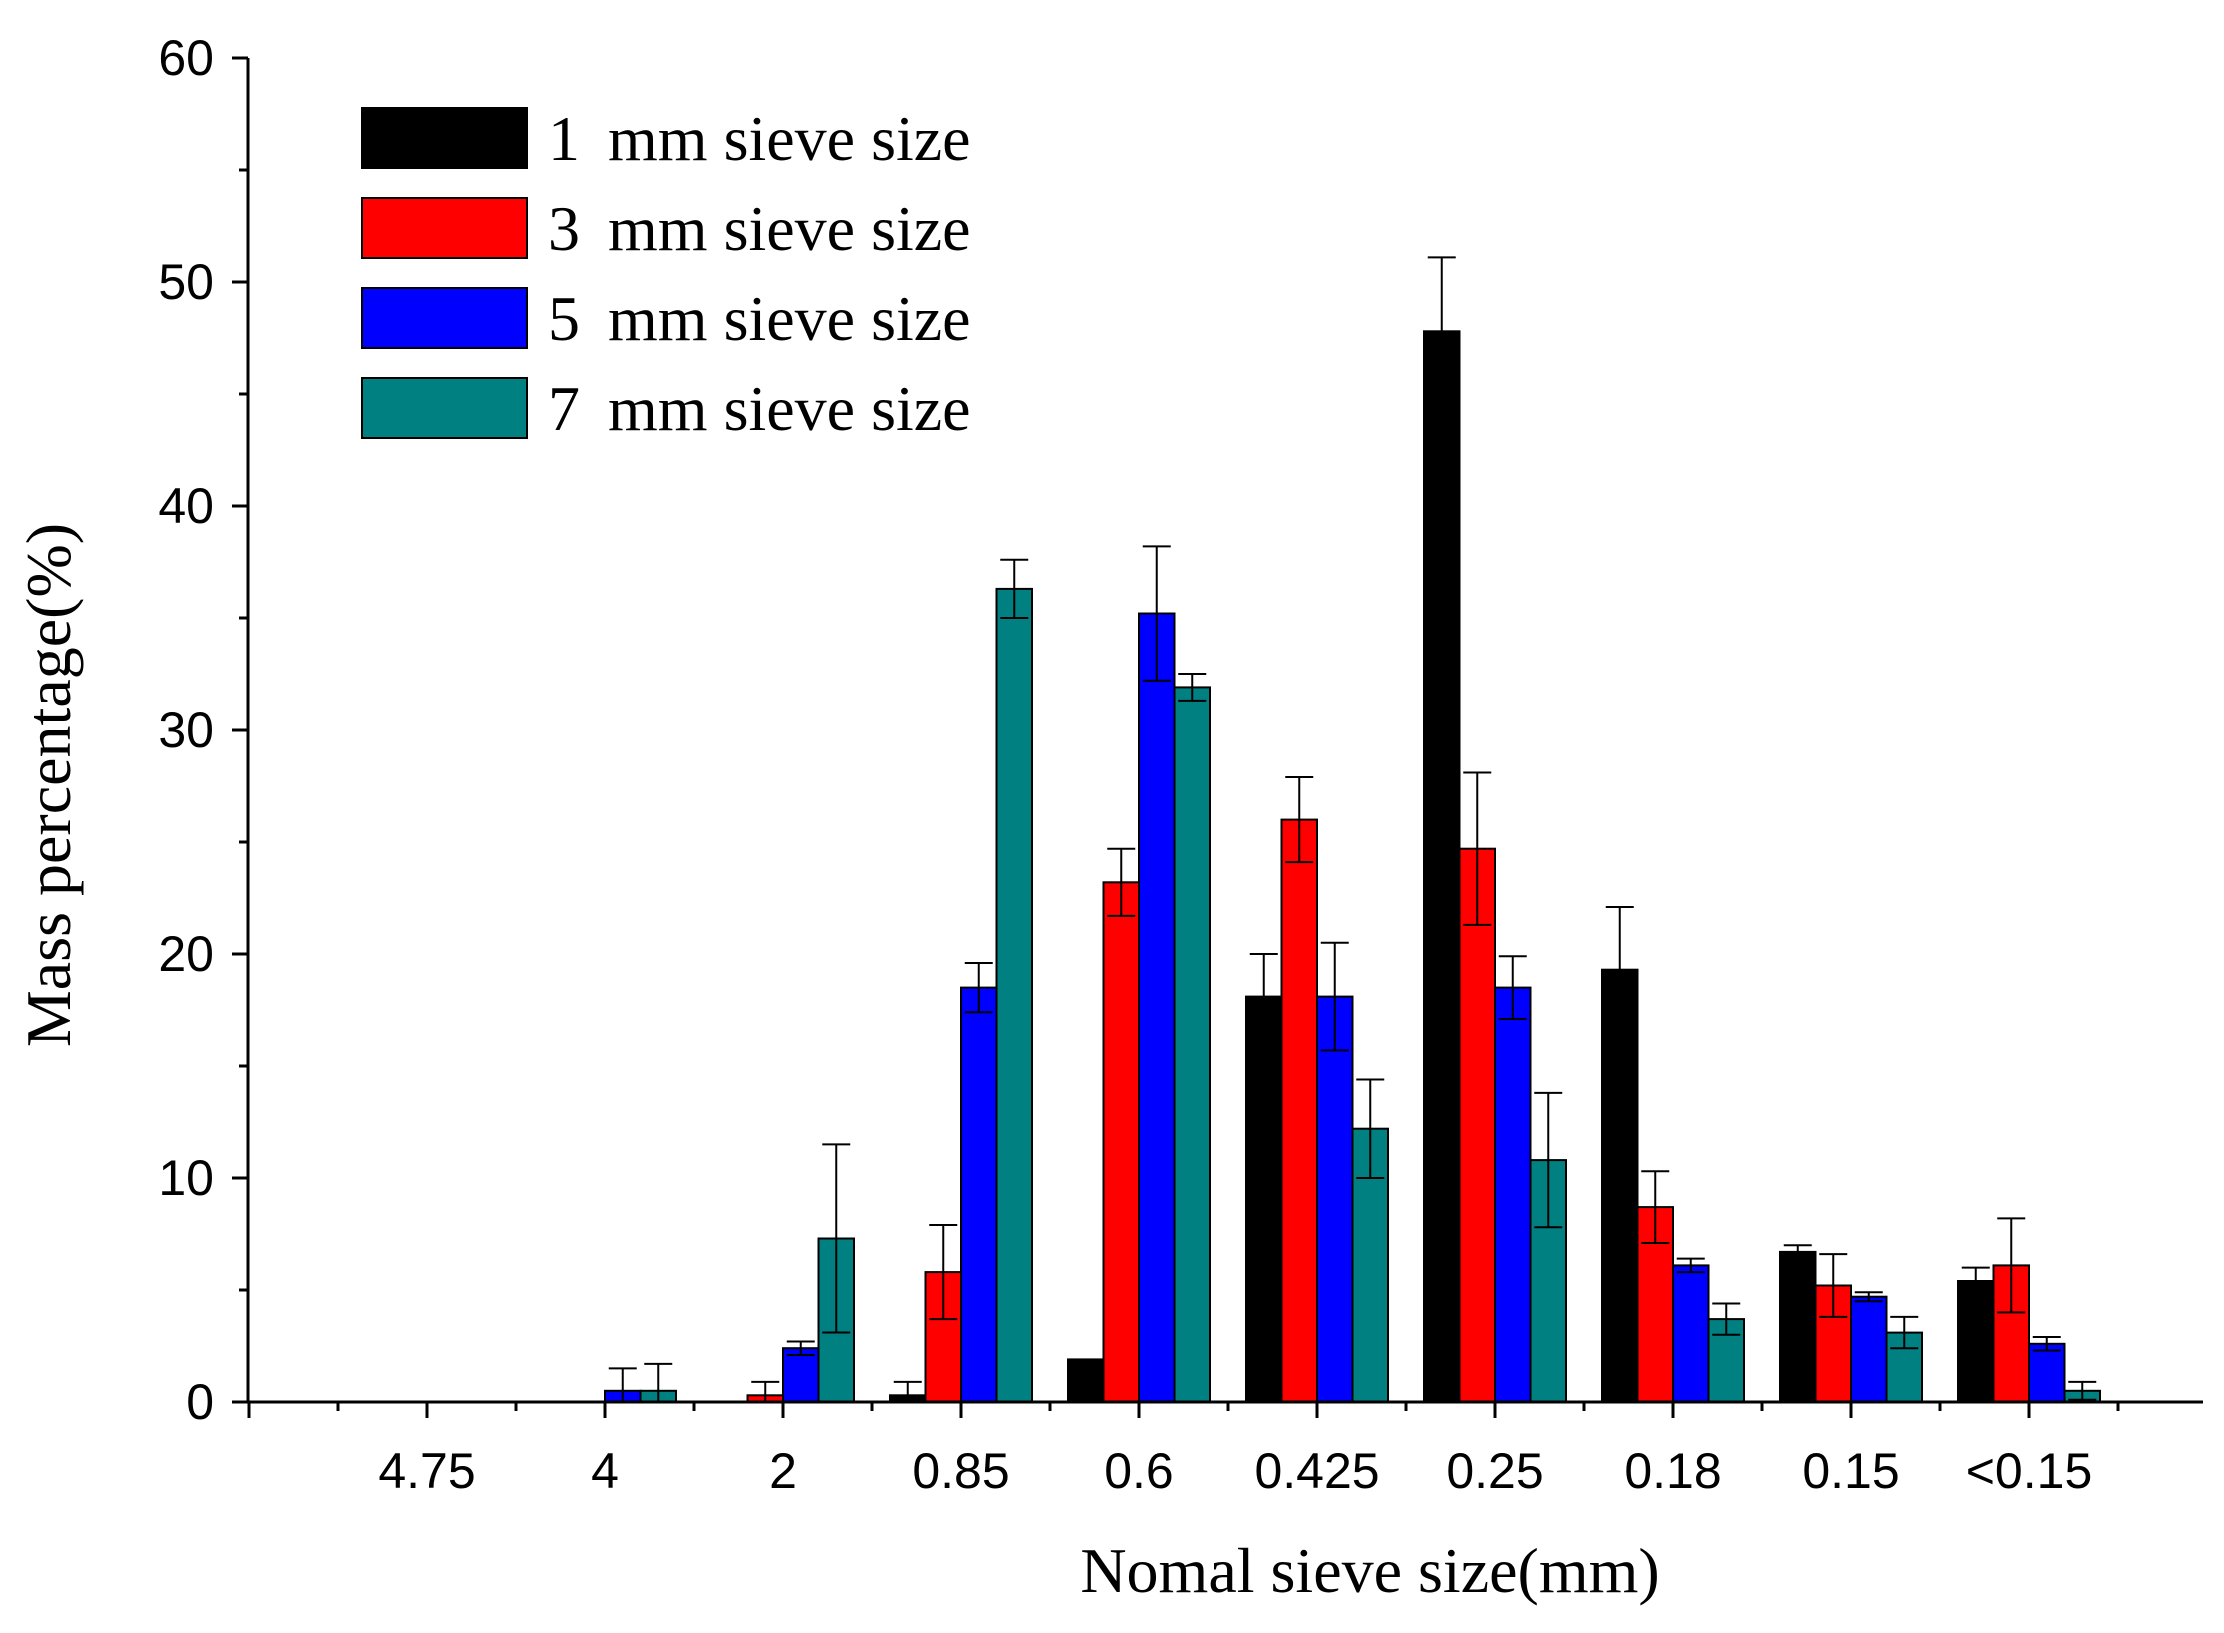 The image size is (2224, 1633). I want to click on legend-swatch-s3, so click(444, 318).